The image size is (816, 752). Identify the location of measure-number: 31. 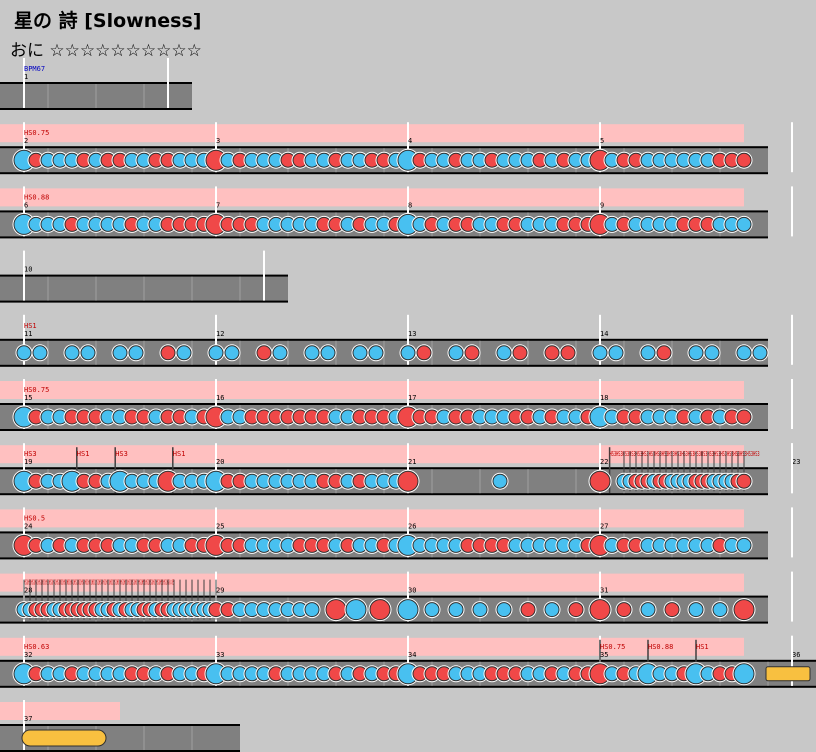
(604, 591).